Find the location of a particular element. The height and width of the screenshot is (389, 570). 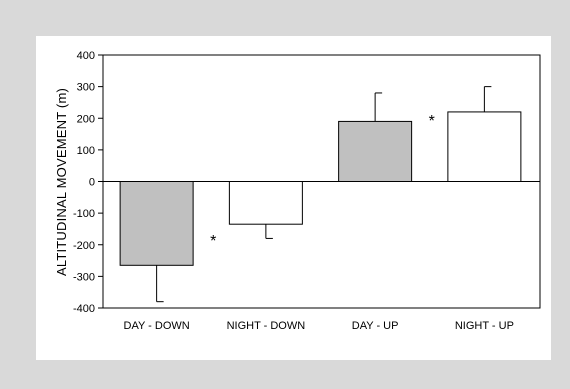

x-category-label: DAY - UP is located at coordinates (375, 326).